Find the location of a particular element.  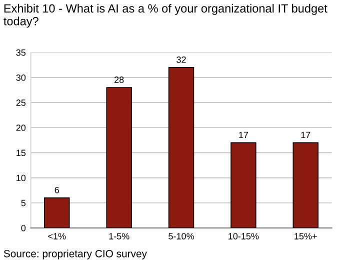

data-label: 28 is located at coordinates (119, 79).